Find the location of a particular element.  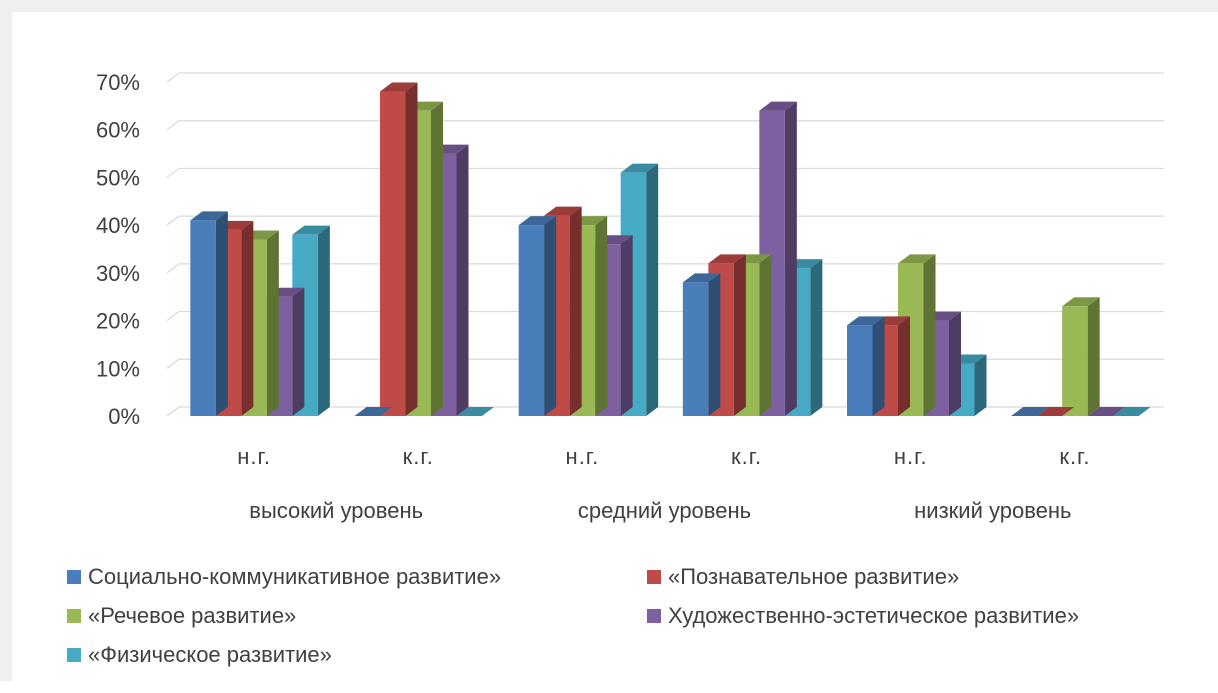

y-tick-label: 20% is located at coordinates (118, 321).